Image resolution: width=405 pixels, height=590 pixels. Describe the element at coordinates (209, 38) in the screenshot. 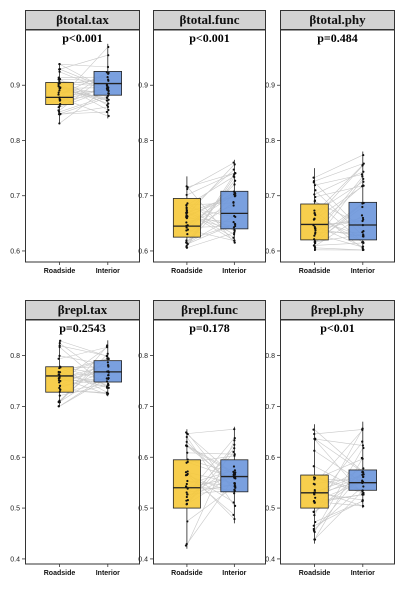

I see `p-value-label: p<0.001` at that location.